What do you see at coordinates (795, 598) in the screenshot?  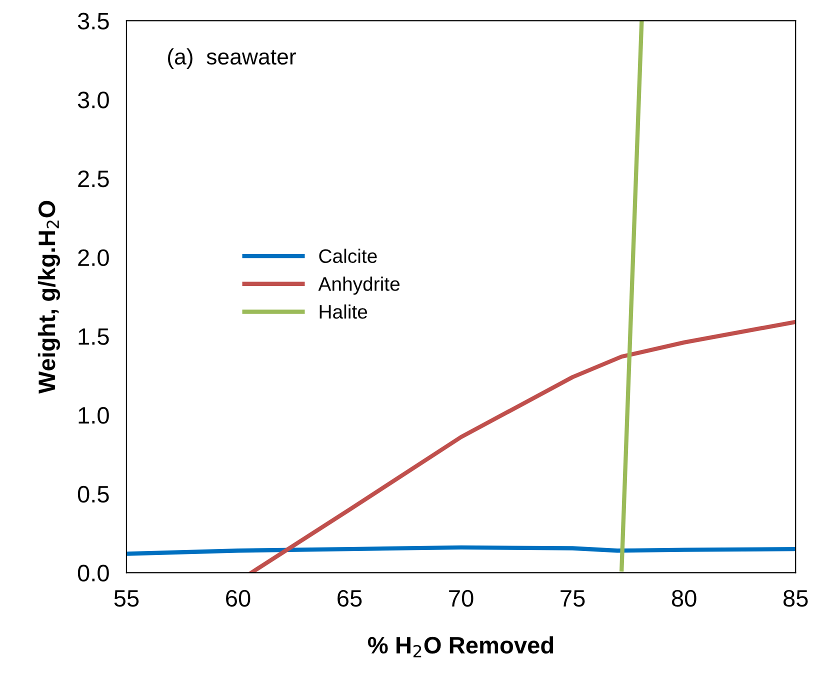 I see `x-tick-label: 85` at bounding box center [795, 598].